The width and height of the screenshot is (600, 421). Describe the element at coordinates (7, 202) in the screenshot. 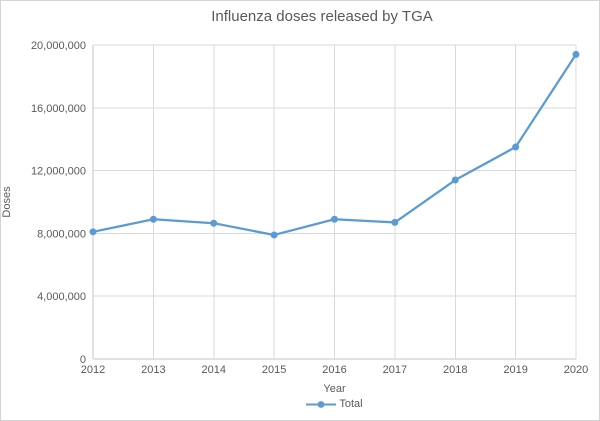

I see `y-axis-title: Doses` at that location.